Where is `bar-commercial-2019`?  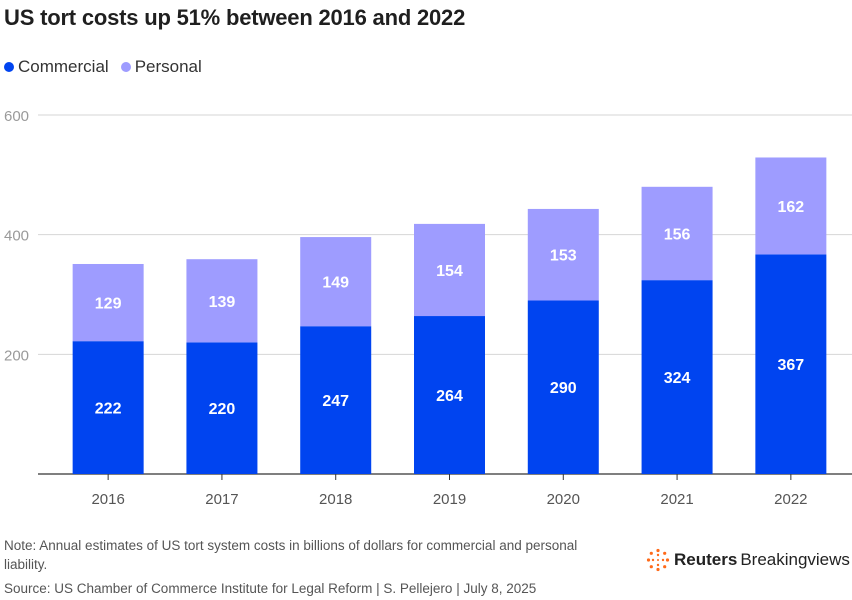 bar-commercial-2019 is located at coordinates (449, 395).